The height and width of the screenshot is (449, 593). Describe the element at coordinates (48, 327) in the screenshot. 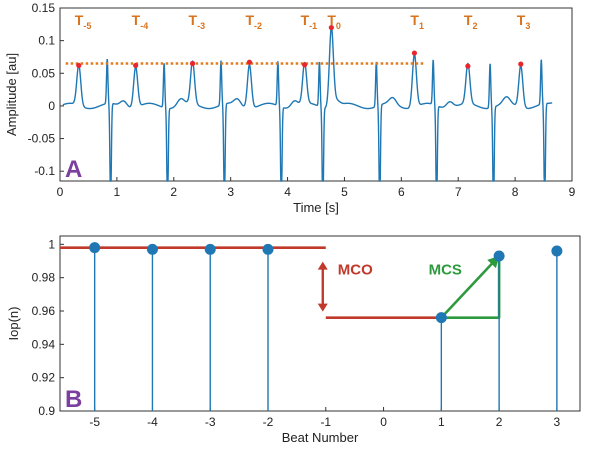

I see `iop-y-ticks: 0.9 0.92 0.94 0.96 0.98 1` at that location.